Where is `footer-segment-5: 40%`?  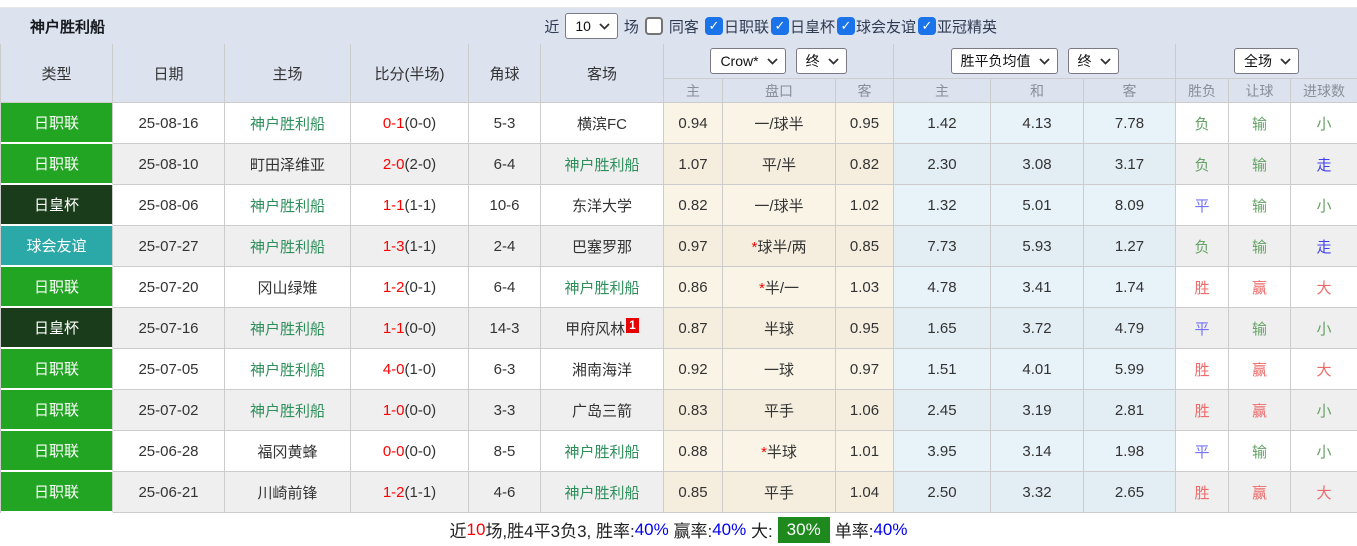
footer-segment-5: 40% is located at coordinates (729, 529).